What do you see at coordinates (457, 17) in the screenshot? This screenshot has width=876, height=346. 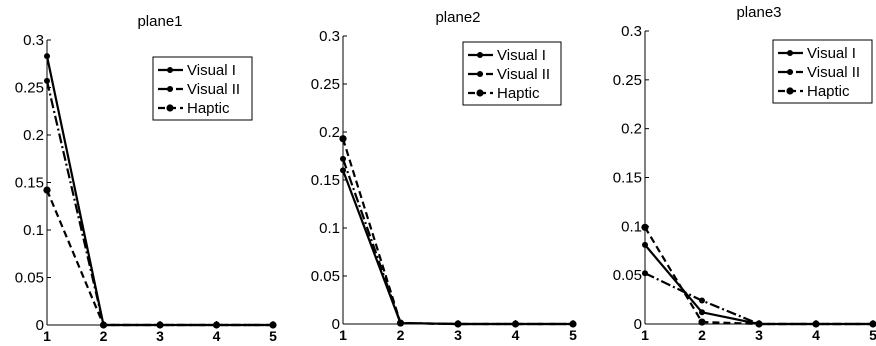 I see `chart-title: plane2` at bounding box center [457, 17].